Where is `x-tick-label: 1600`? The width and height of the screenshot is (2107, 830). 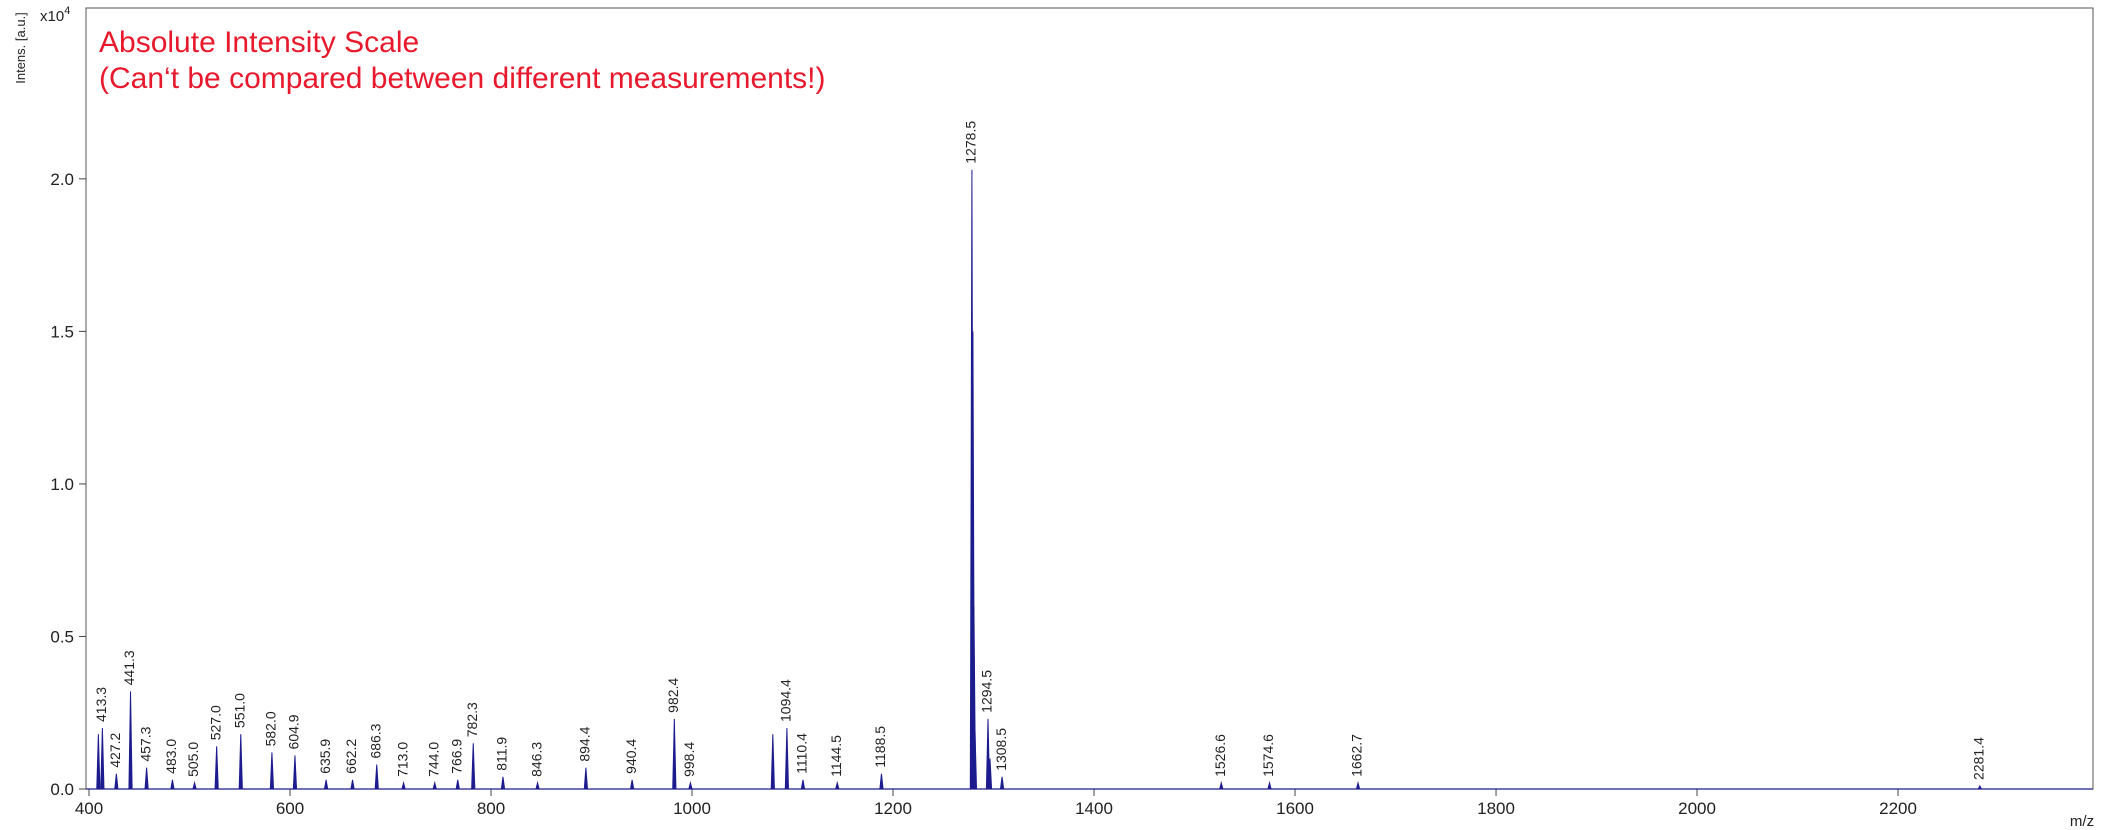
x-tick-label: 1600 is located at coordinates (1295, 808).